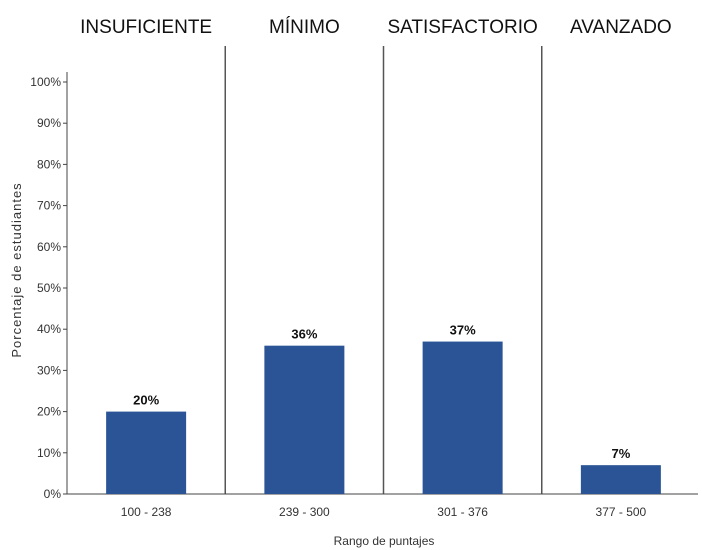 The image size is (702, 550). What do you see at coordinates (16, 269) in the screenshot?
I see `y-axis-title: Porcentaje de estudiantes` at bounding box center [16, 269].